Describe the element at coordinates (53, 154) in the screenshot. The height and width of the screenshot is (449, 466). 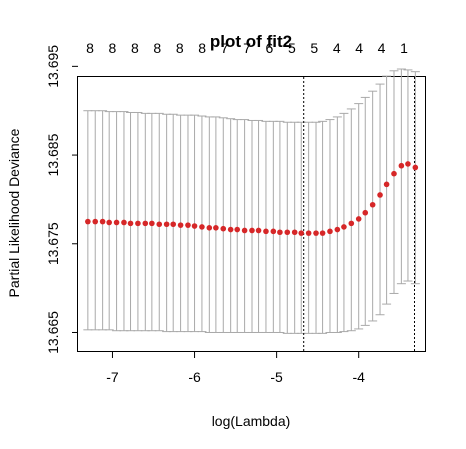
I see `y-tick-label: 13.685` at that location.